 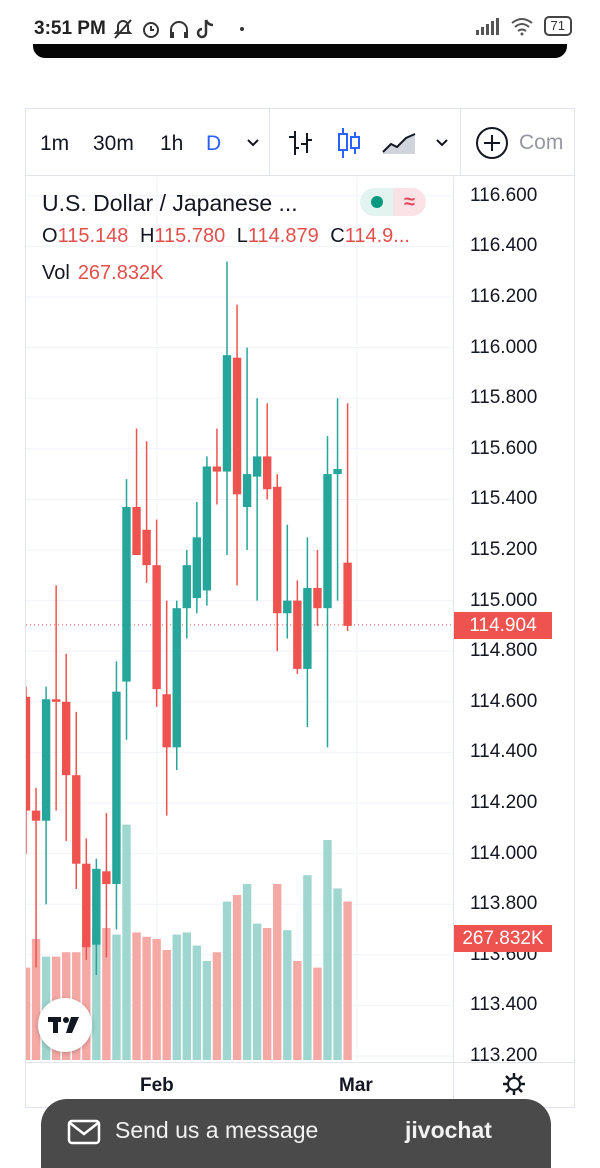 What do you see at coordinates (242, 236) in the screenshot?
I see `low-label: L` at bounding box center [242, 236].